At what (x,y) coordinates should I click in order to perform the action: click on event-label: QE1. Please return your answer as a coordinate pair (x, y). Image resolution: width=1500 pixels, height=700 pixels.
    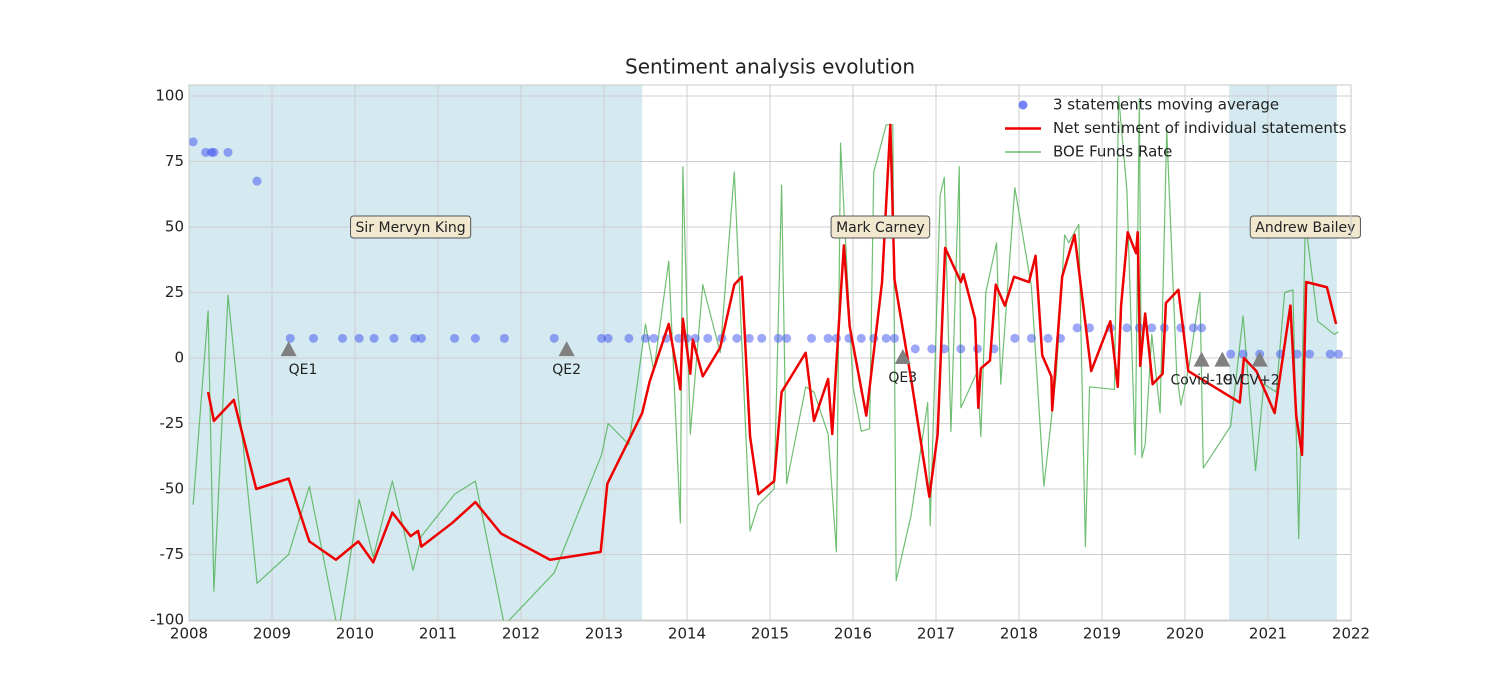
    Looking at the image, I should click on (303, 370).